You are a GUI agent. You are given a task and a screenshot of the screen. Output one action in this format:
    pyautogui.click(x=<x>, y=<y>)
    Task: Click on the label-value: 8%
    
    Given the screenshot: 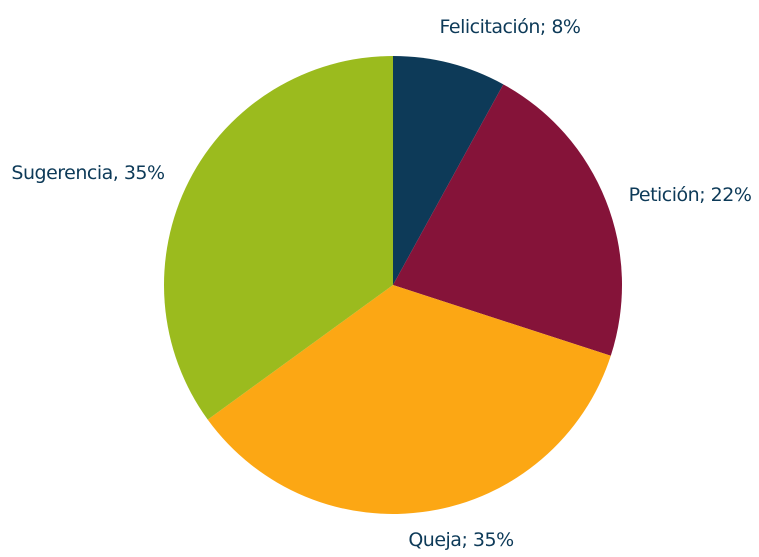 What is the action you would take?
    pyautogui.click(x=565, y=27)
    